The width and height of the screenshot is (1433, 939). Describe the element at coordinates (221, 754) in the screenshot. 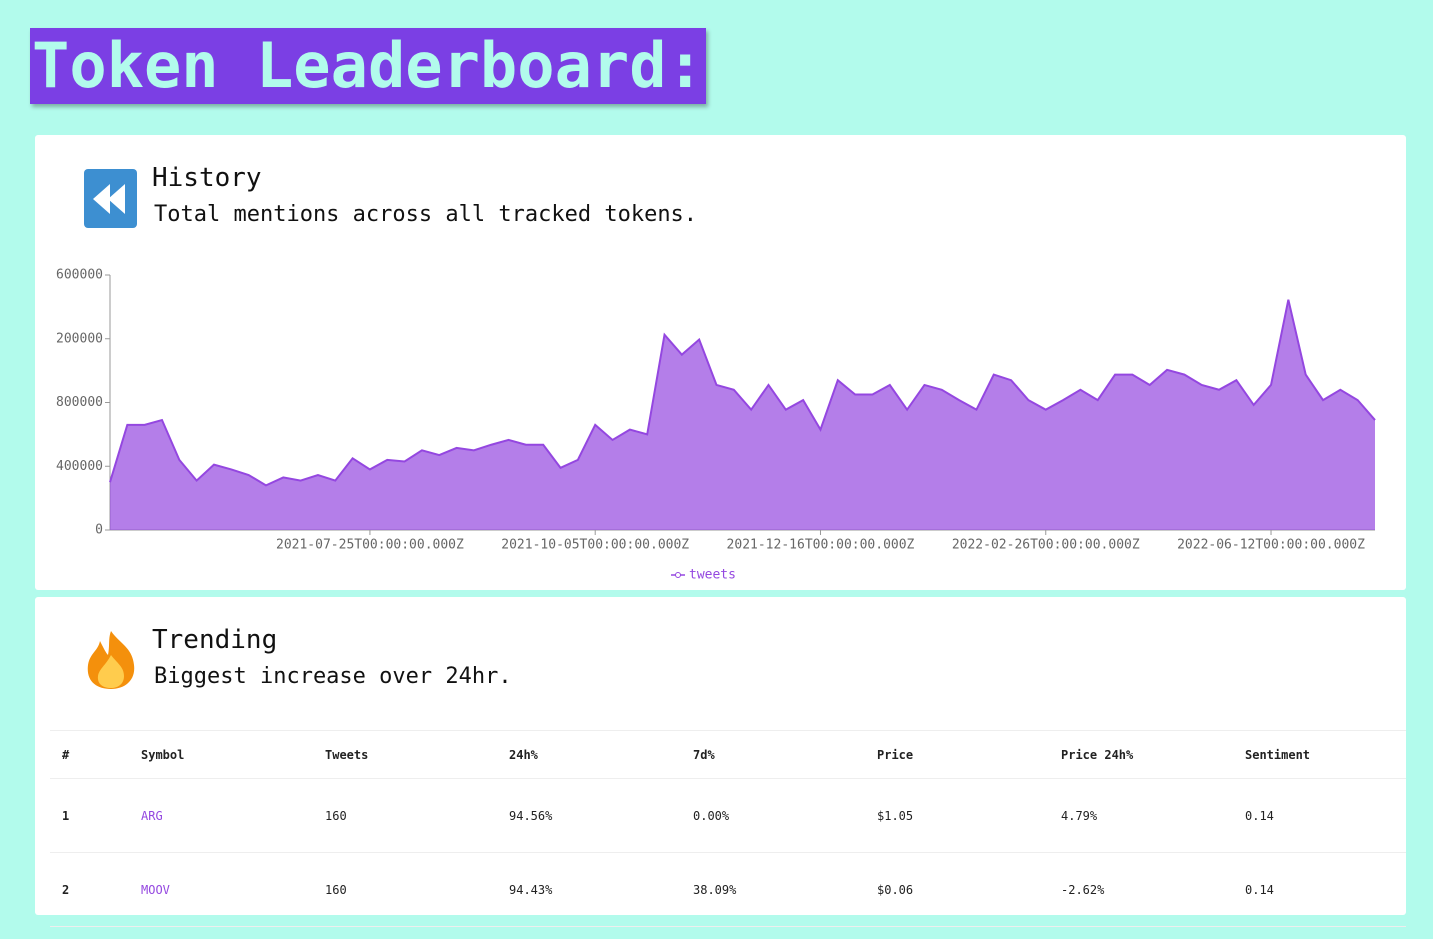

I see `column-header: Symbol` at that location.